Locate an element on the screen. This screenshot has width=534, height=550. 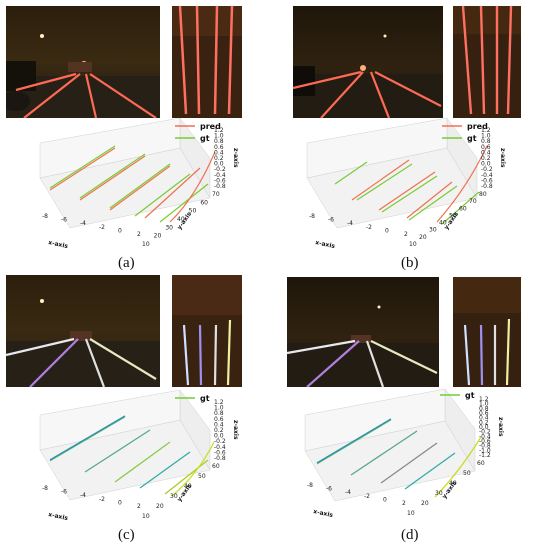
y-tick-label: 70 is located at coordinates (473, 201).